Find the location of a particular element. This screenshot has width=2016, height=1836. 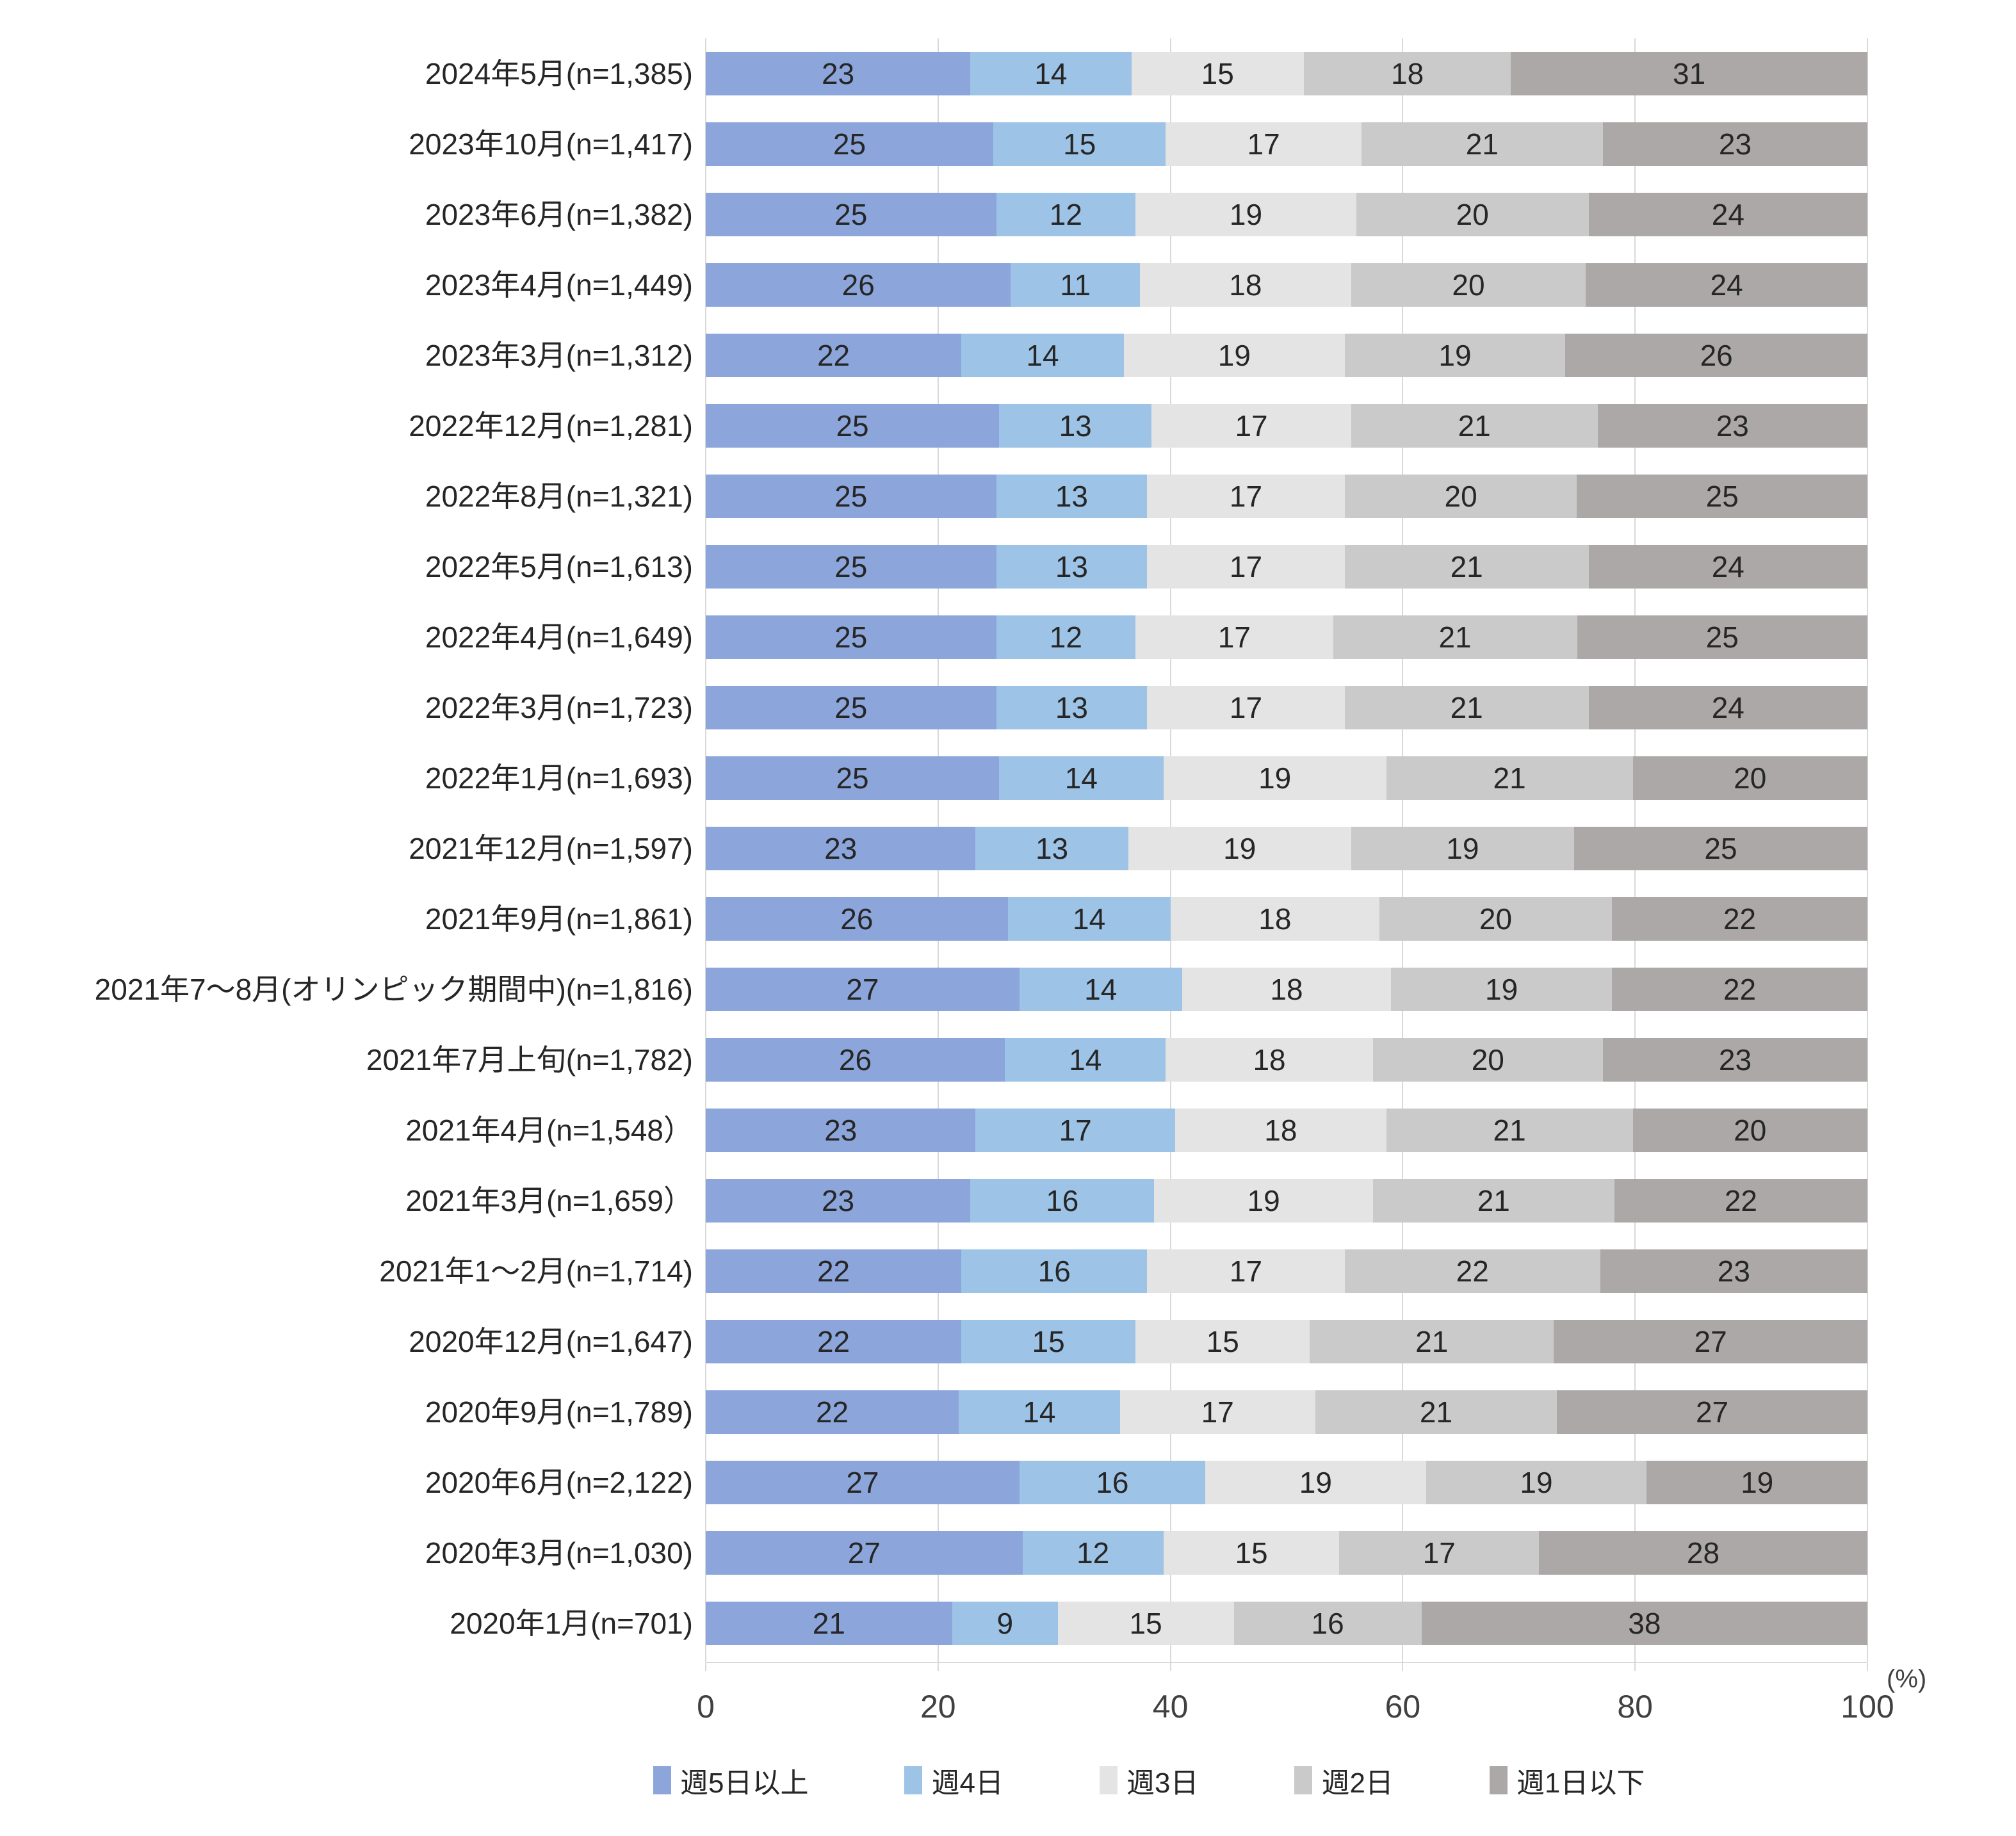

row-label: 2022年3月(n=1,723) is located at coordinates (559, 707).